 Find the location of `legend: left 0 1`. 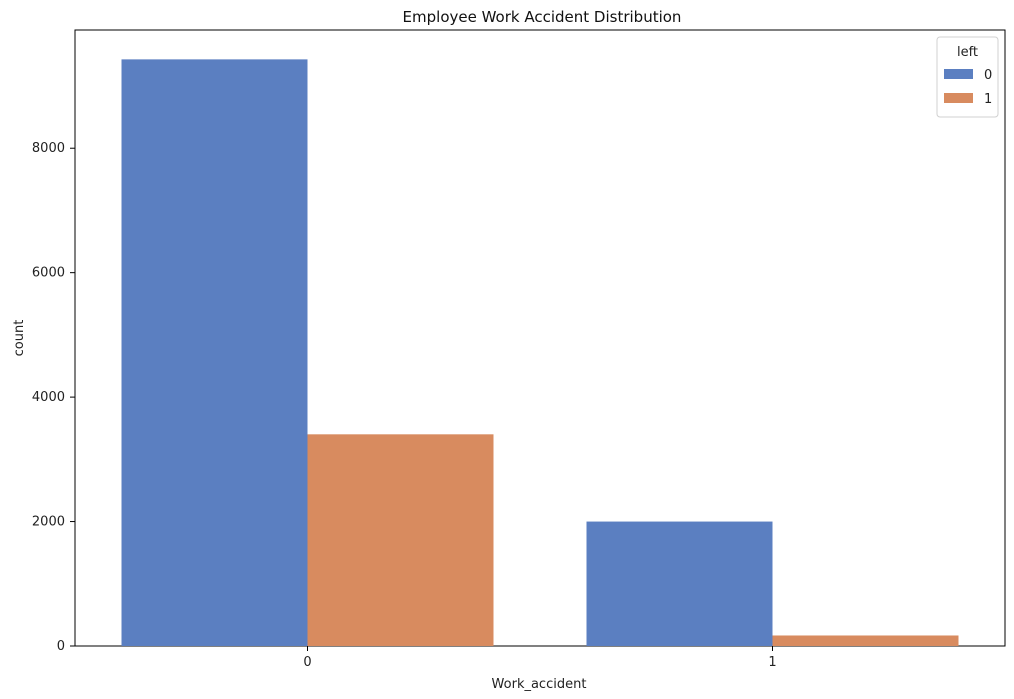

legend: left 0 1 is located at coordinates (967, 77).